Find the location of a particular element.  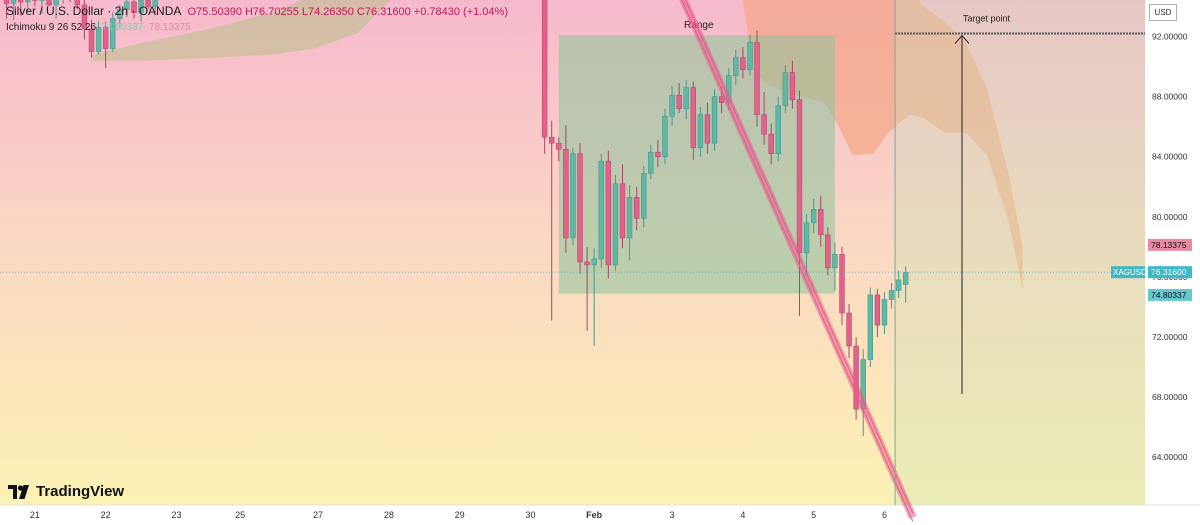

tradingview-brand: TradingView is located at coordinates (66, 491).